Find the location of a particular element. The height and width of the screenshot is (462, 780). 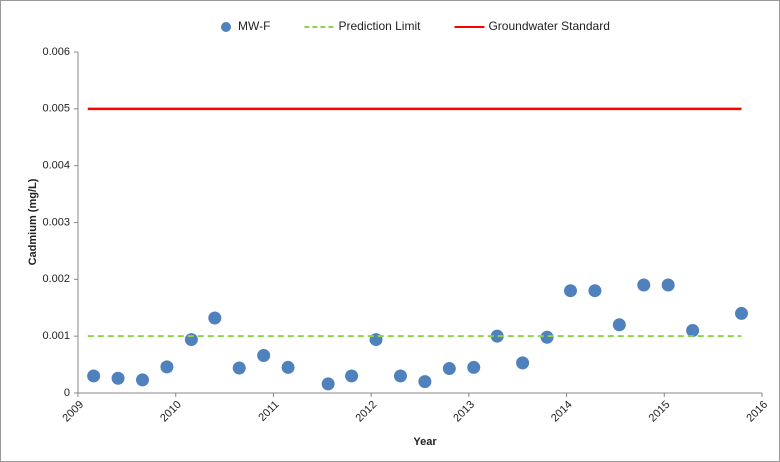

y-tick-label: 0 is located at coordinates (67, 393).